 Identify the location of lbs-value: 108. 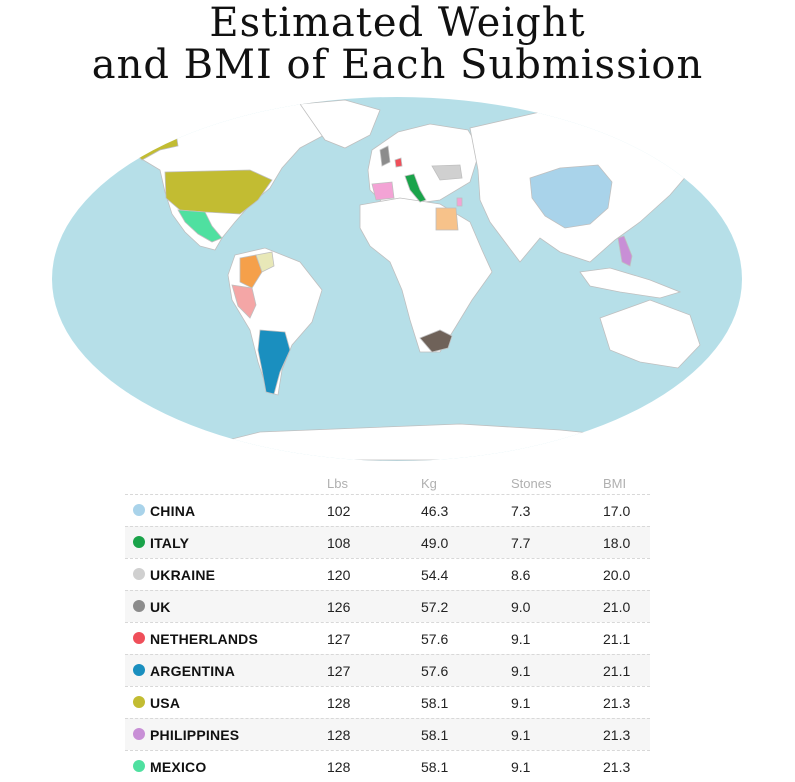
(339, 543).